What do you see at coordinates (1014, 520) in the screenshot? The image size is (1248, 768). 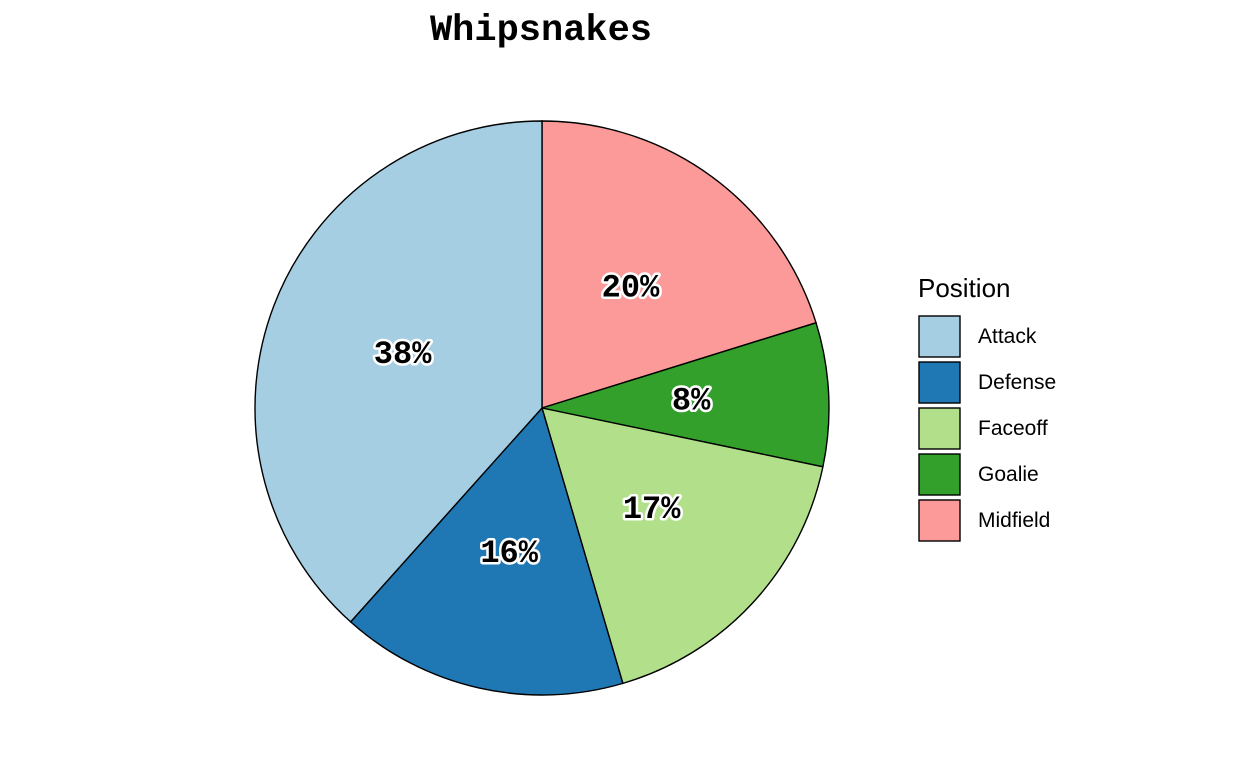 I see `legend-label-midfield: Midfield` at bounding box center [1014, 520].